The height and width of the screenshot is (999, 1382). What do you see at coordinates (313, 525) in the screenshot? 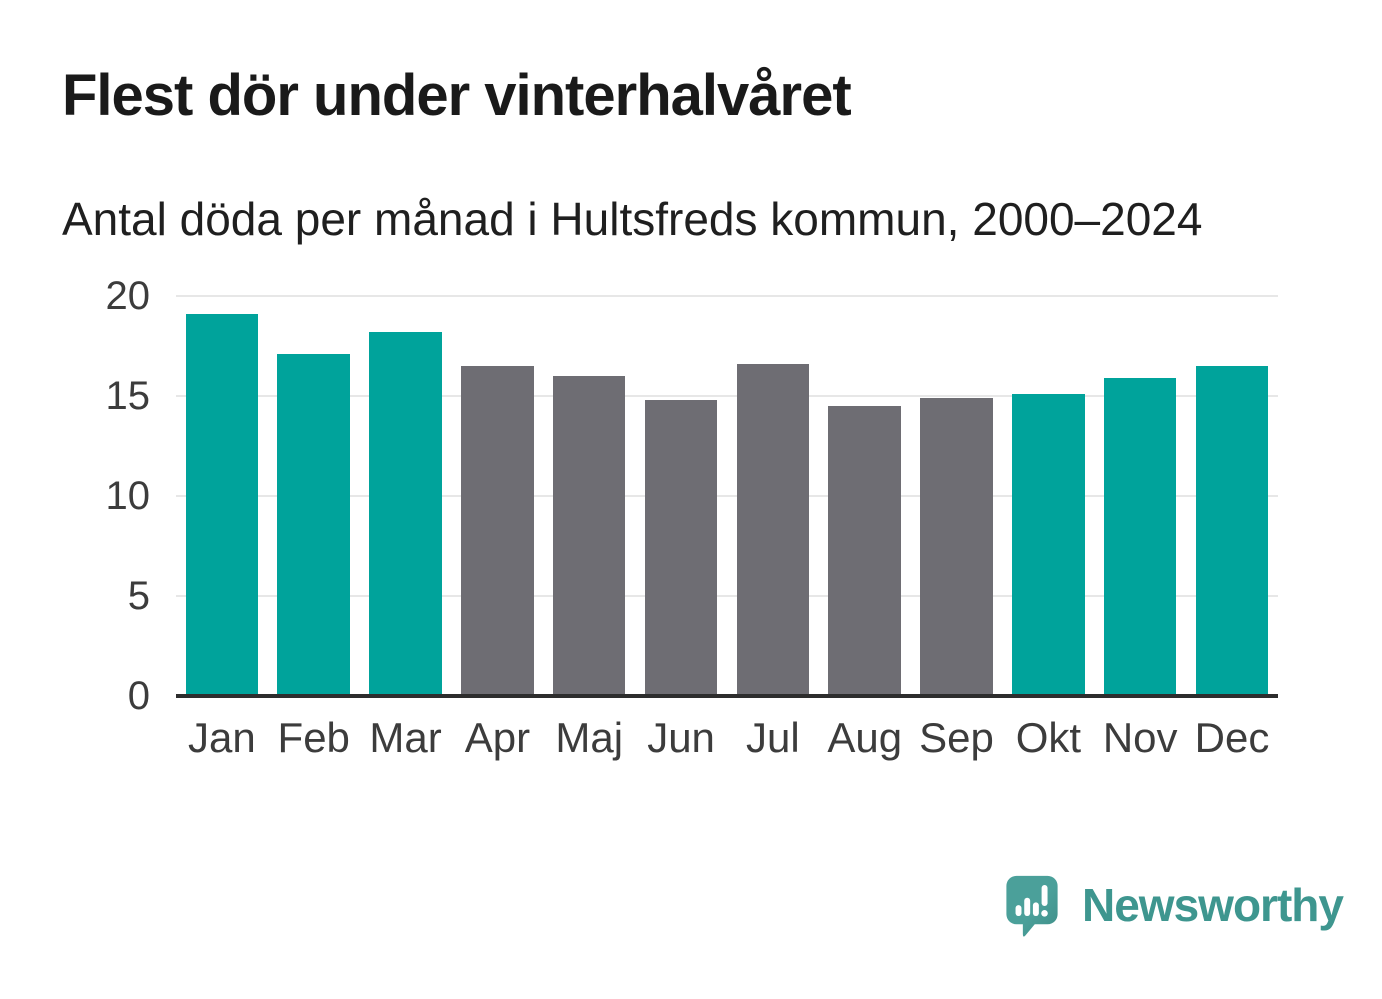
I see `bar-feb` at bounding box center [313, 525].